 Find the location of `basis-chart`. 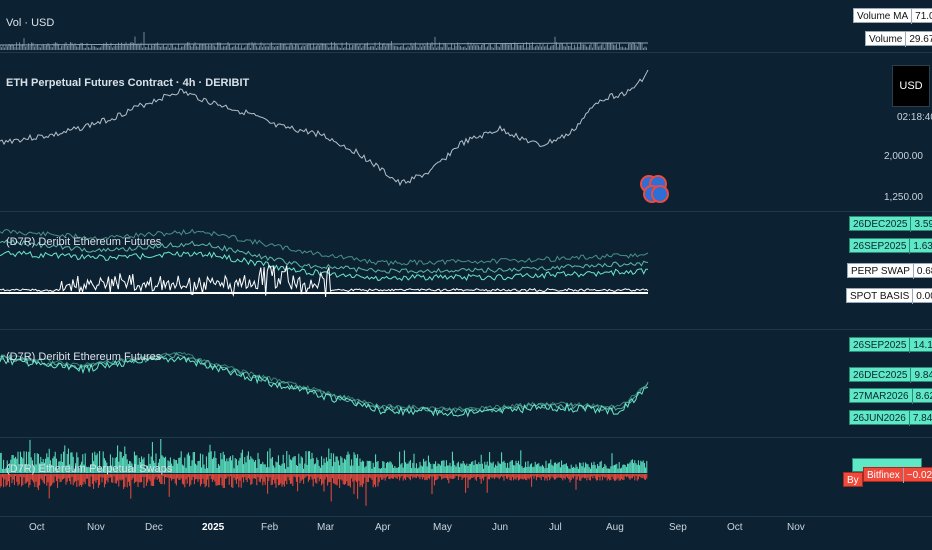

basis-chart is located at coordinates (324, 263).